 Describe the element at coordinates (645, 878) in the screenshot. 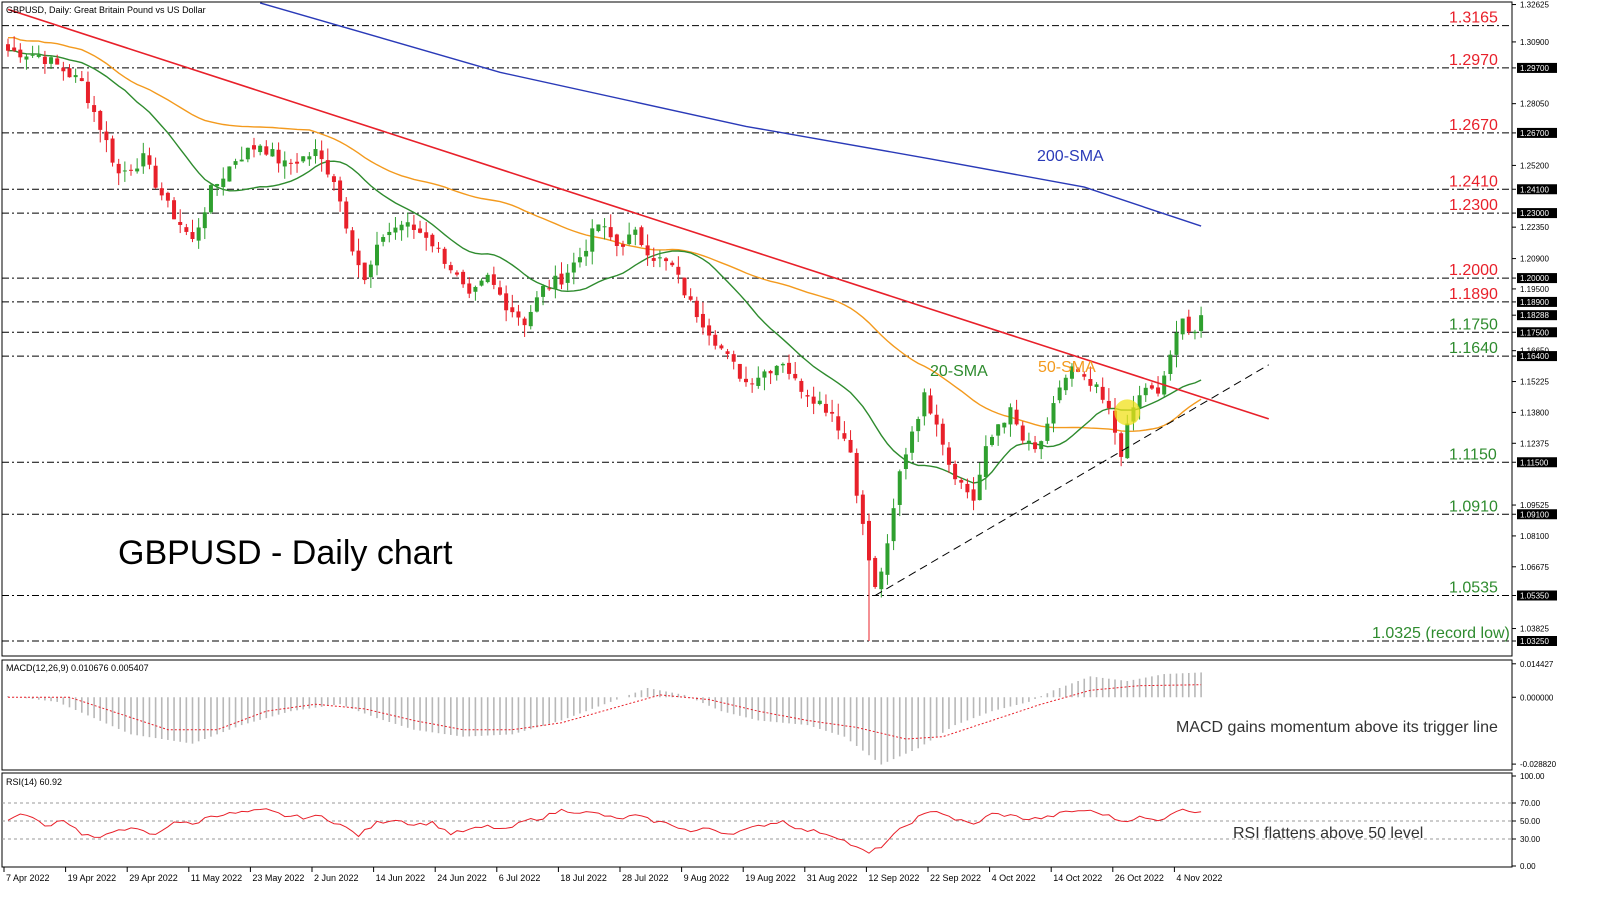

I see `date-tick-label-10: 28 Jul 2022` at that location.